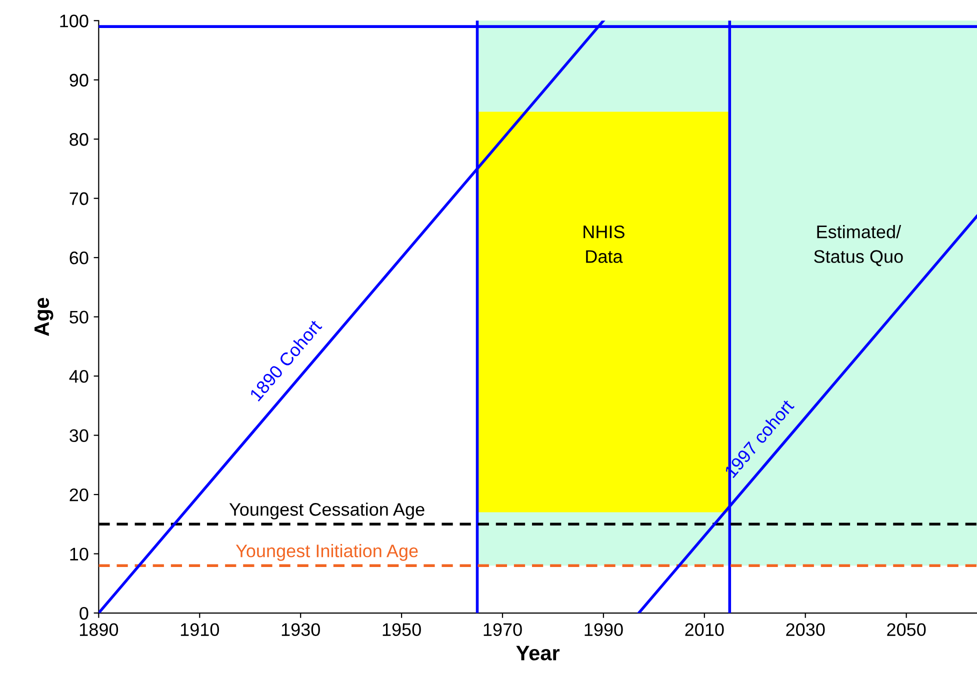  I want to click on x-tick-label: 2010, so click(704, 629).